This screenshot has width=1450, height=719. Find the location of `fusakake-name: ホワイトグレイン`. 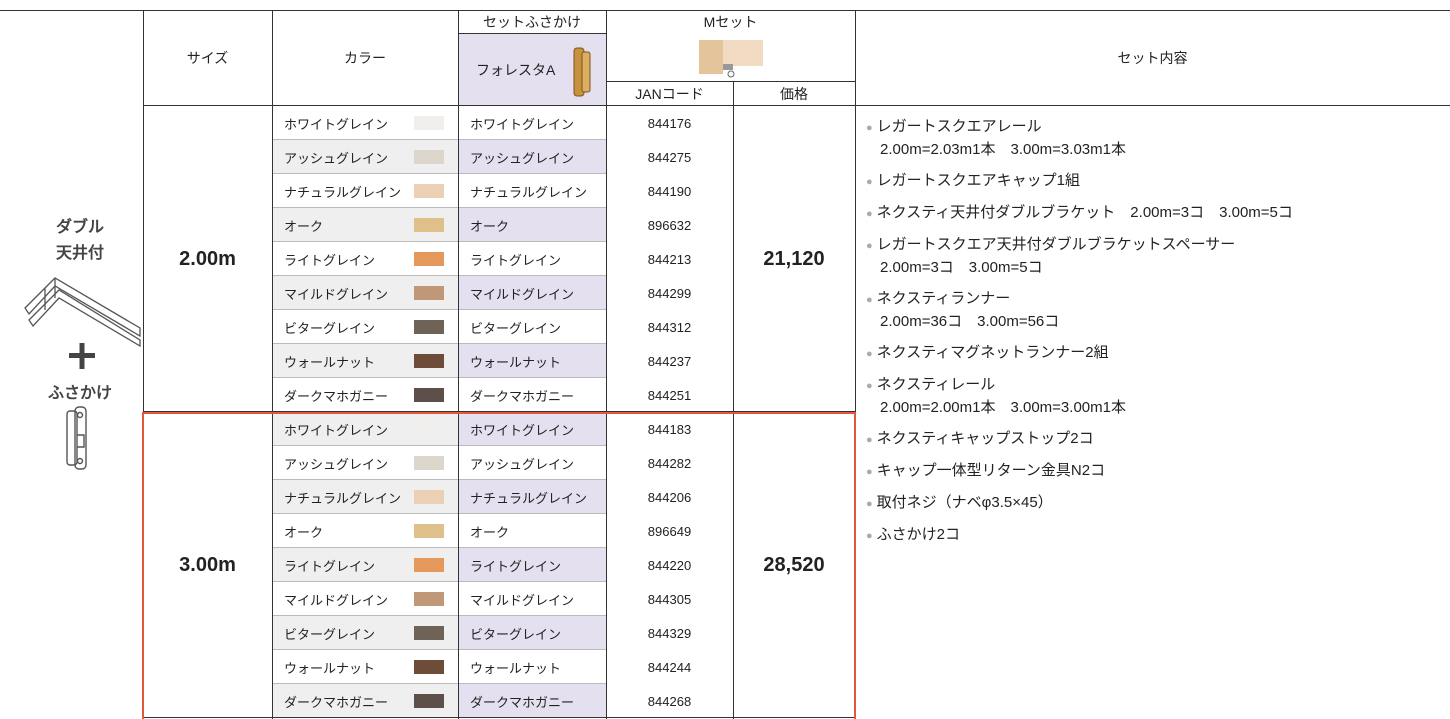

fusakake-name: ホワイトグレイン is located at coordinates (522, 430).